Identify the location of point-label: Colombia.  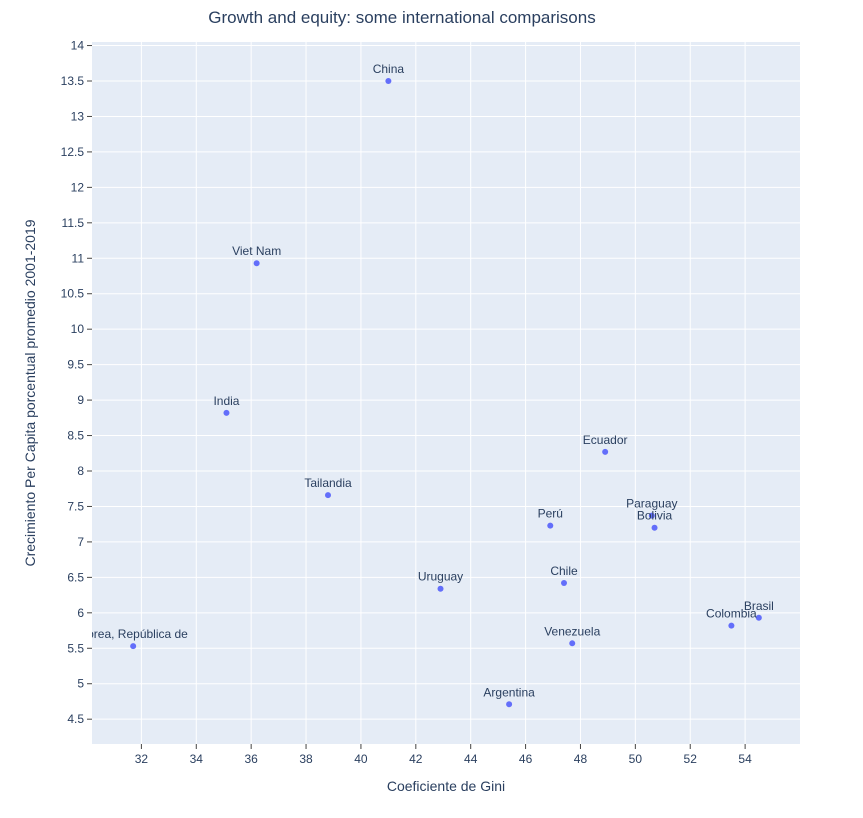
(731, 614).